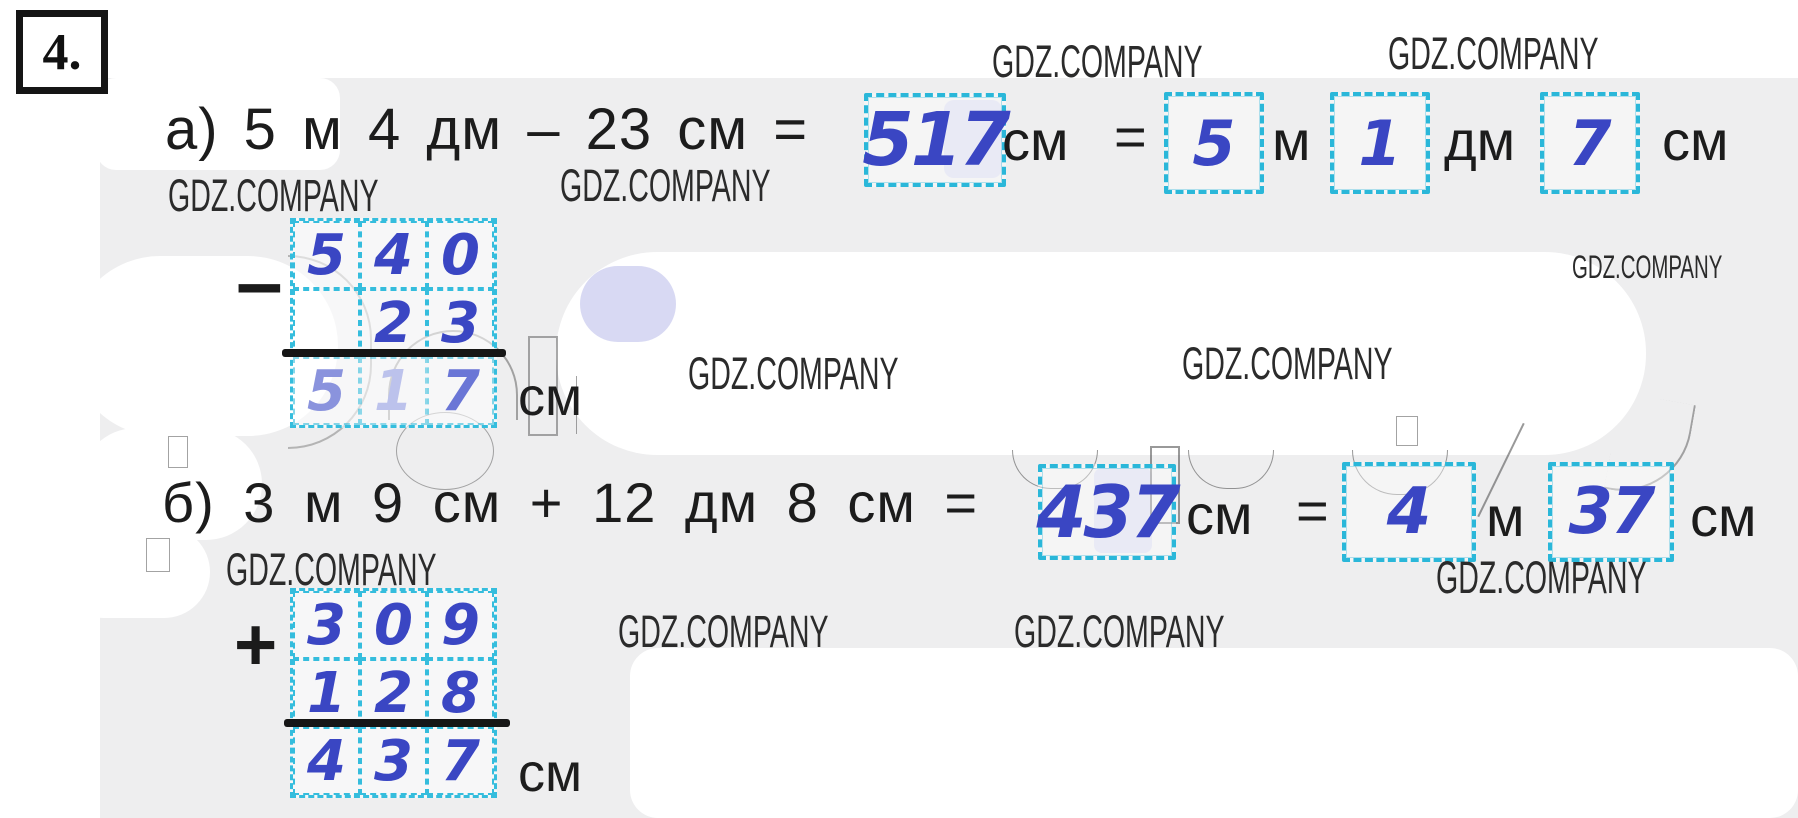  What do you see at coordinates (62, 52) in the screenshot?
I see `task-number-badge: 4.` at bounding box center [62, 52].